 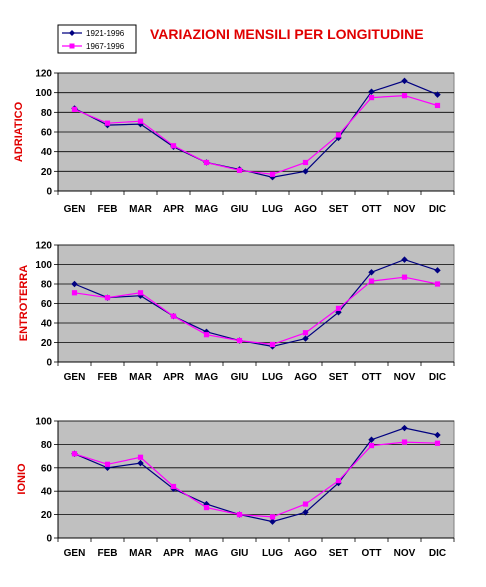 I want to click on legend-label-1921: 1921-1996, so click(x=105, y=33).